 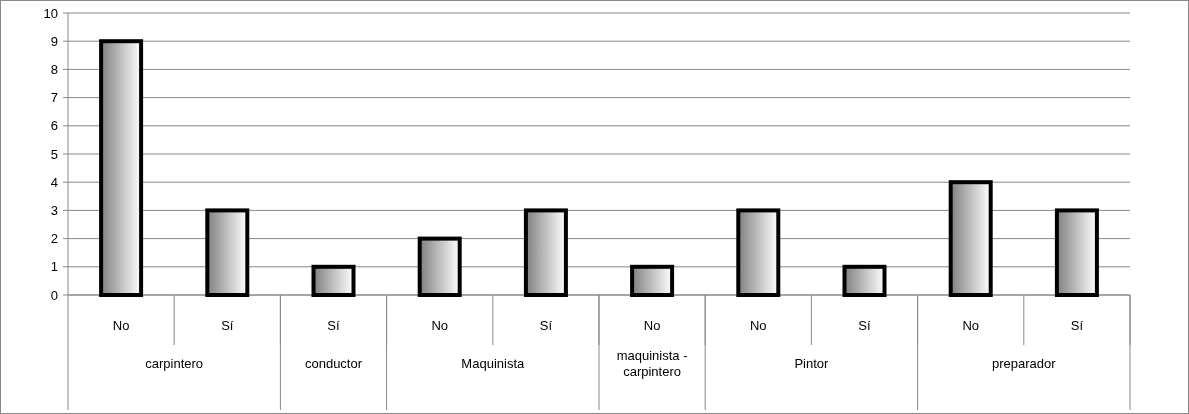 What do you see at coordinates (54, 210) in the screenshot?
I see `y-tick-label: 3` at bounding box center [54, 210].